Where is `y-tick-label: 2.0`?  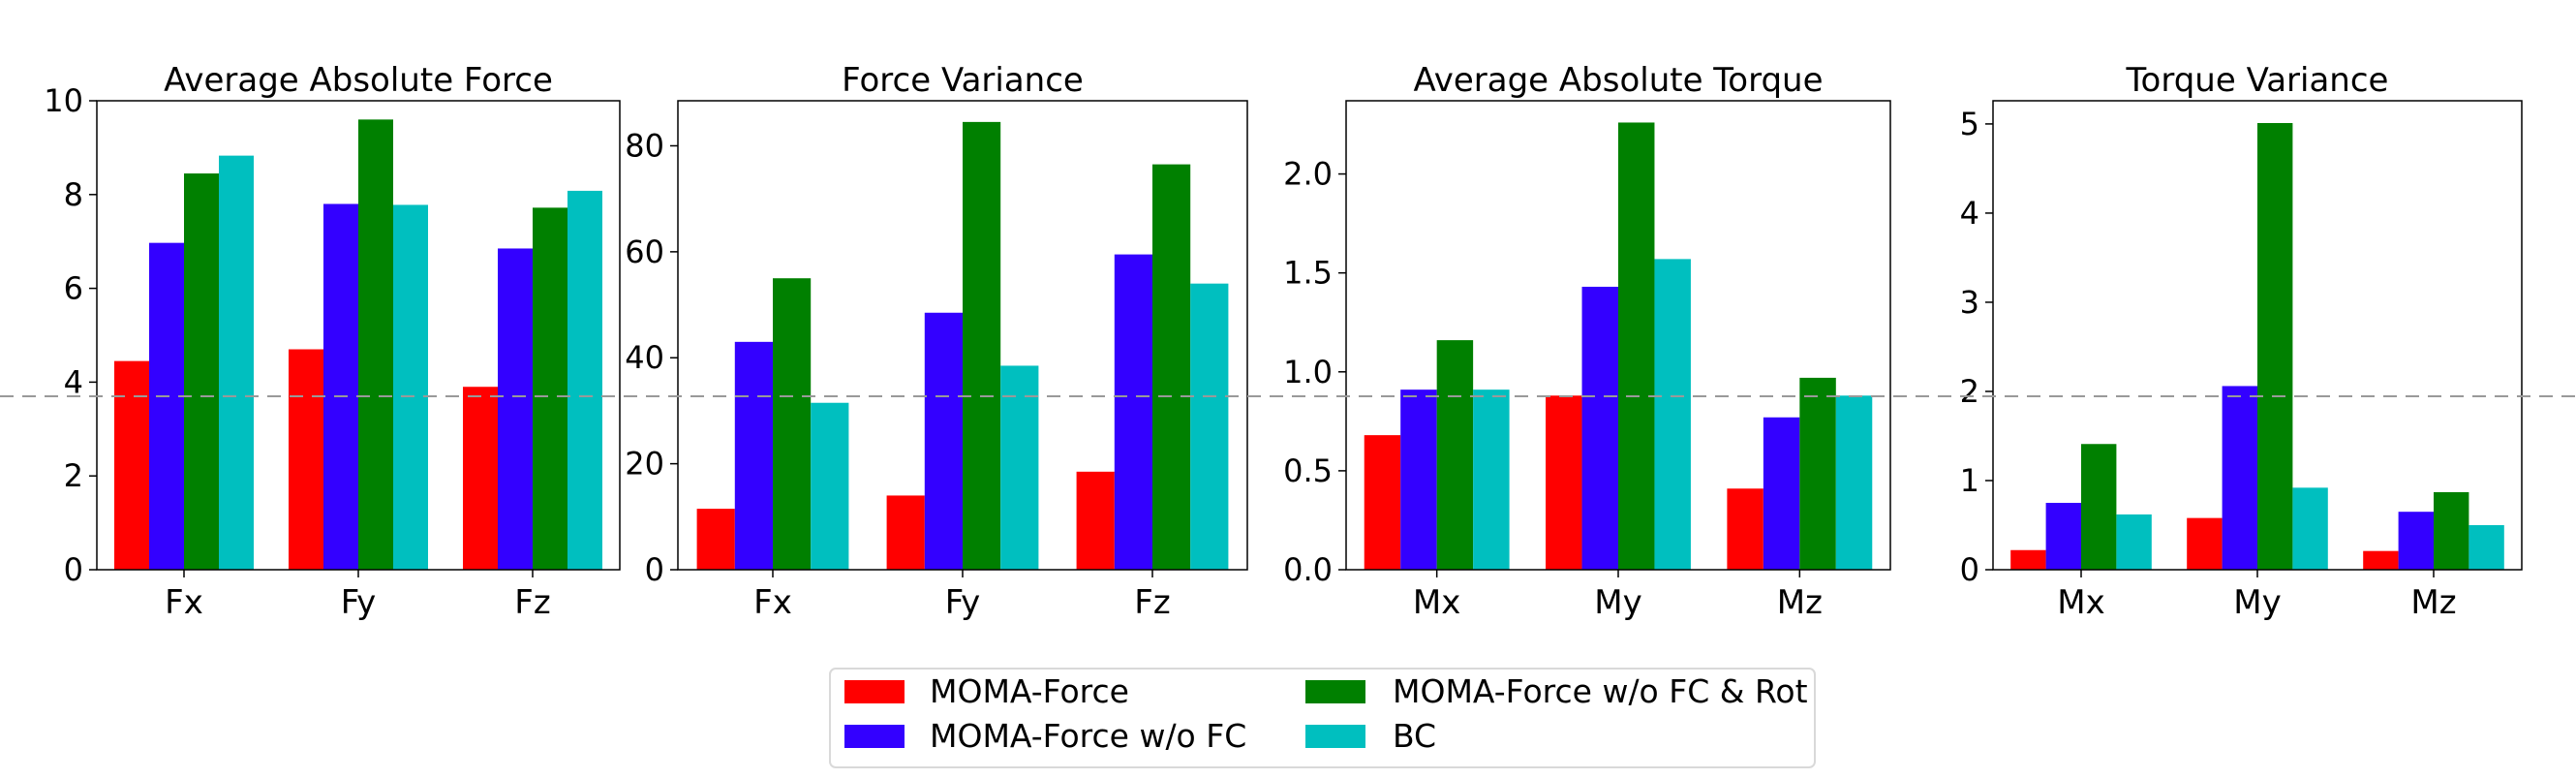 y-tick-label: 2.0 is located at coordinates (1308, 174).